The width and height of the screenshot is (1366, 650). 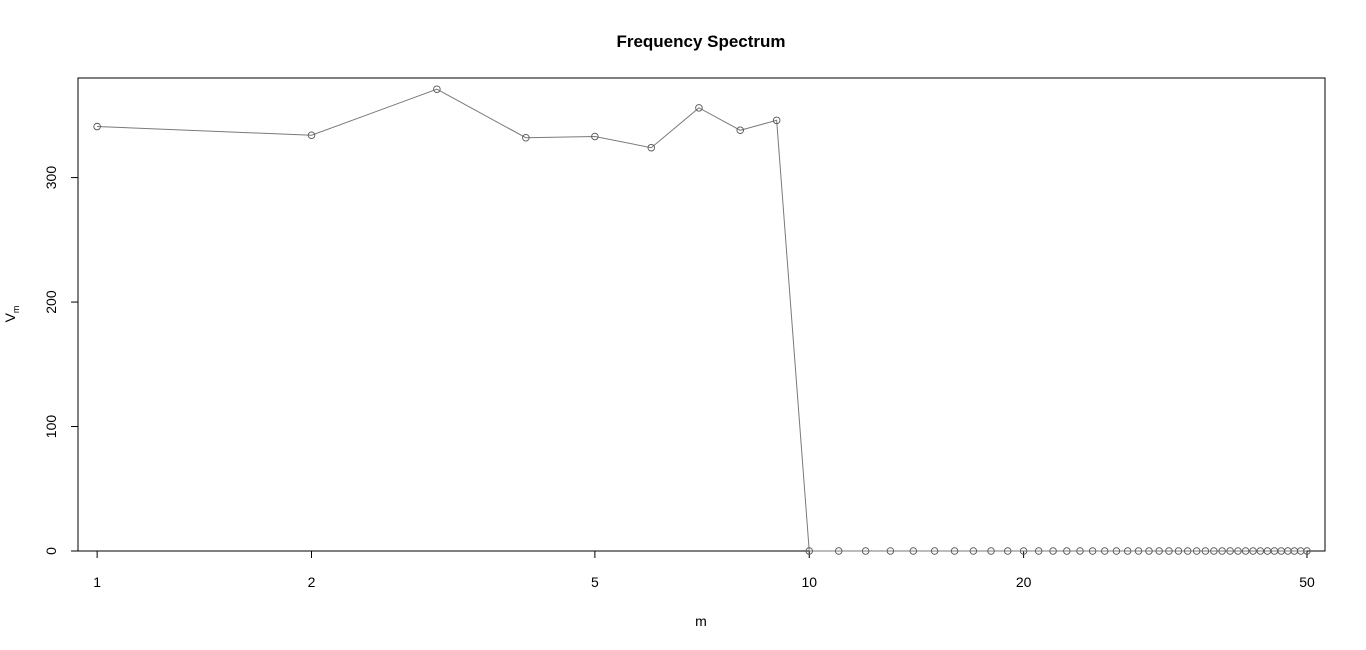 What do you see at coordinates (61, 360) in the screenshot?
I see `y-axis: 0 100 200 300` at bounding box center [61, 360].